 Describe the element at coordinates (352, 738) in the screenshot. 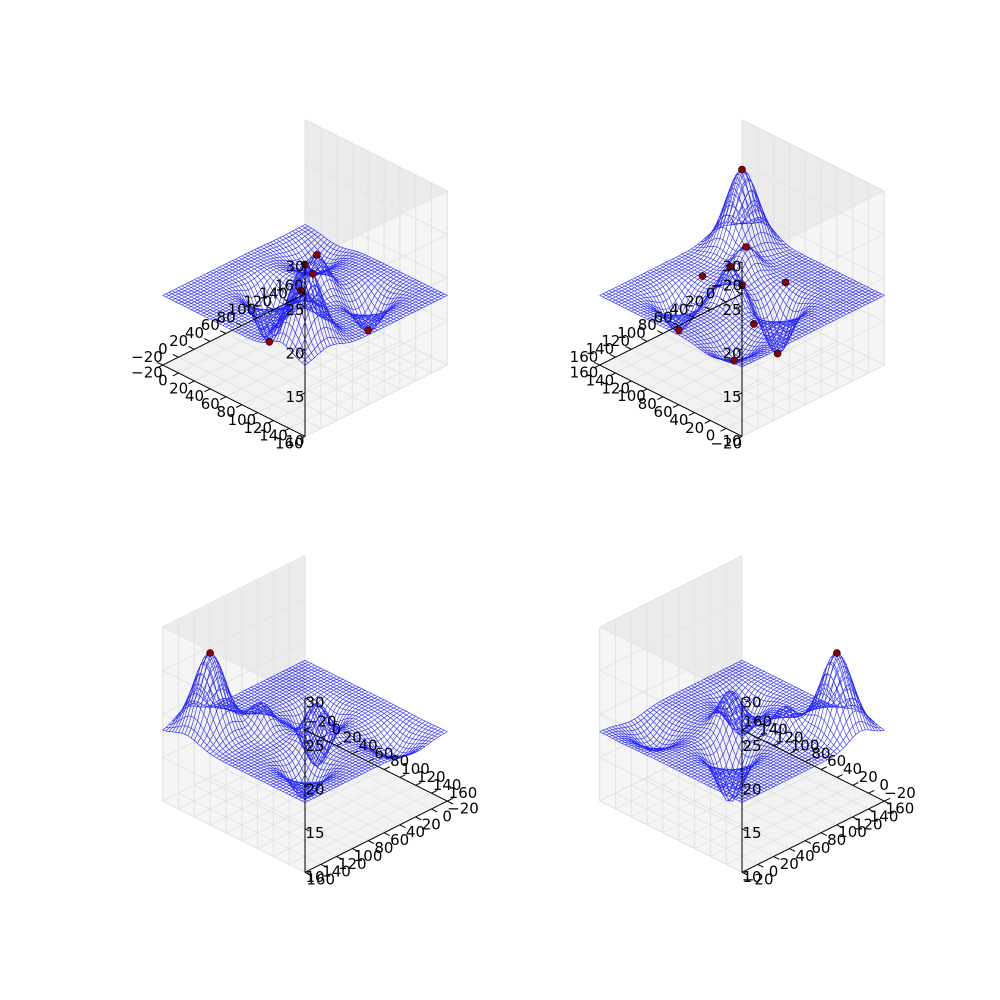

I see `x-tick-label: 20` at that location.